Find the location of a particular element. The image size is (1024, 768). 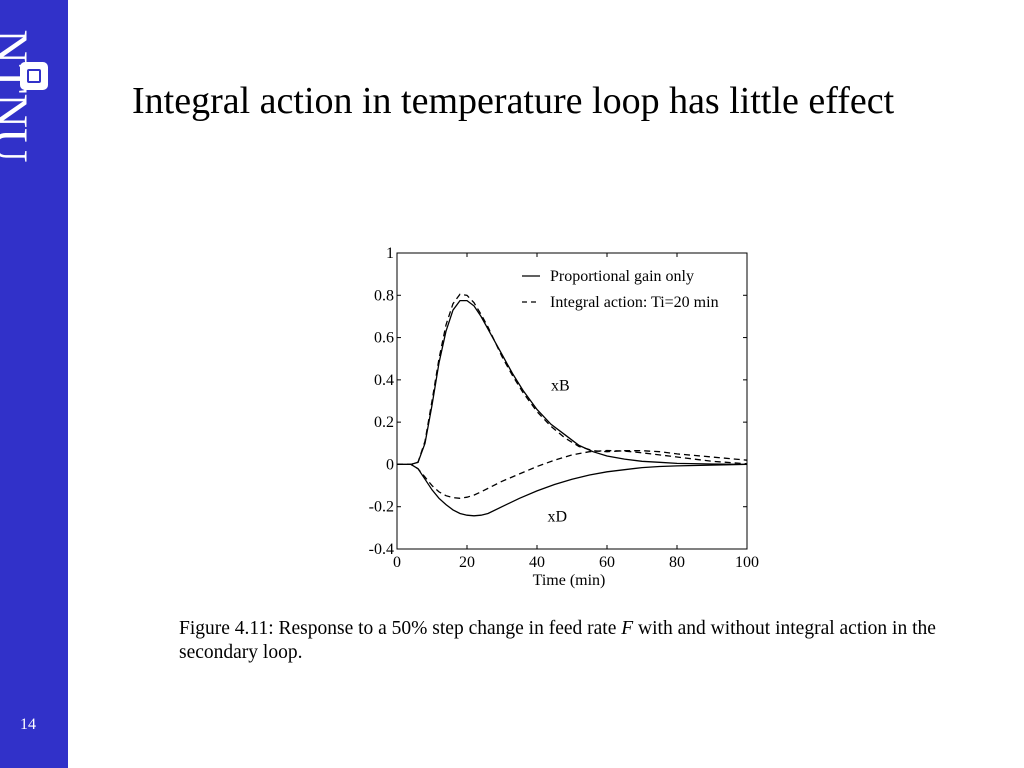

sidebar: NTNU 14 is located at coordinates (34, 384).